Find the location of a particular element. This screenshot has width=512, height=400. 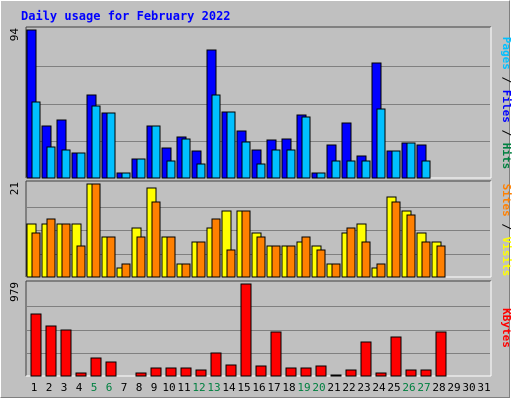

x-tick-label: 13 is located at coordinates (213, 387).